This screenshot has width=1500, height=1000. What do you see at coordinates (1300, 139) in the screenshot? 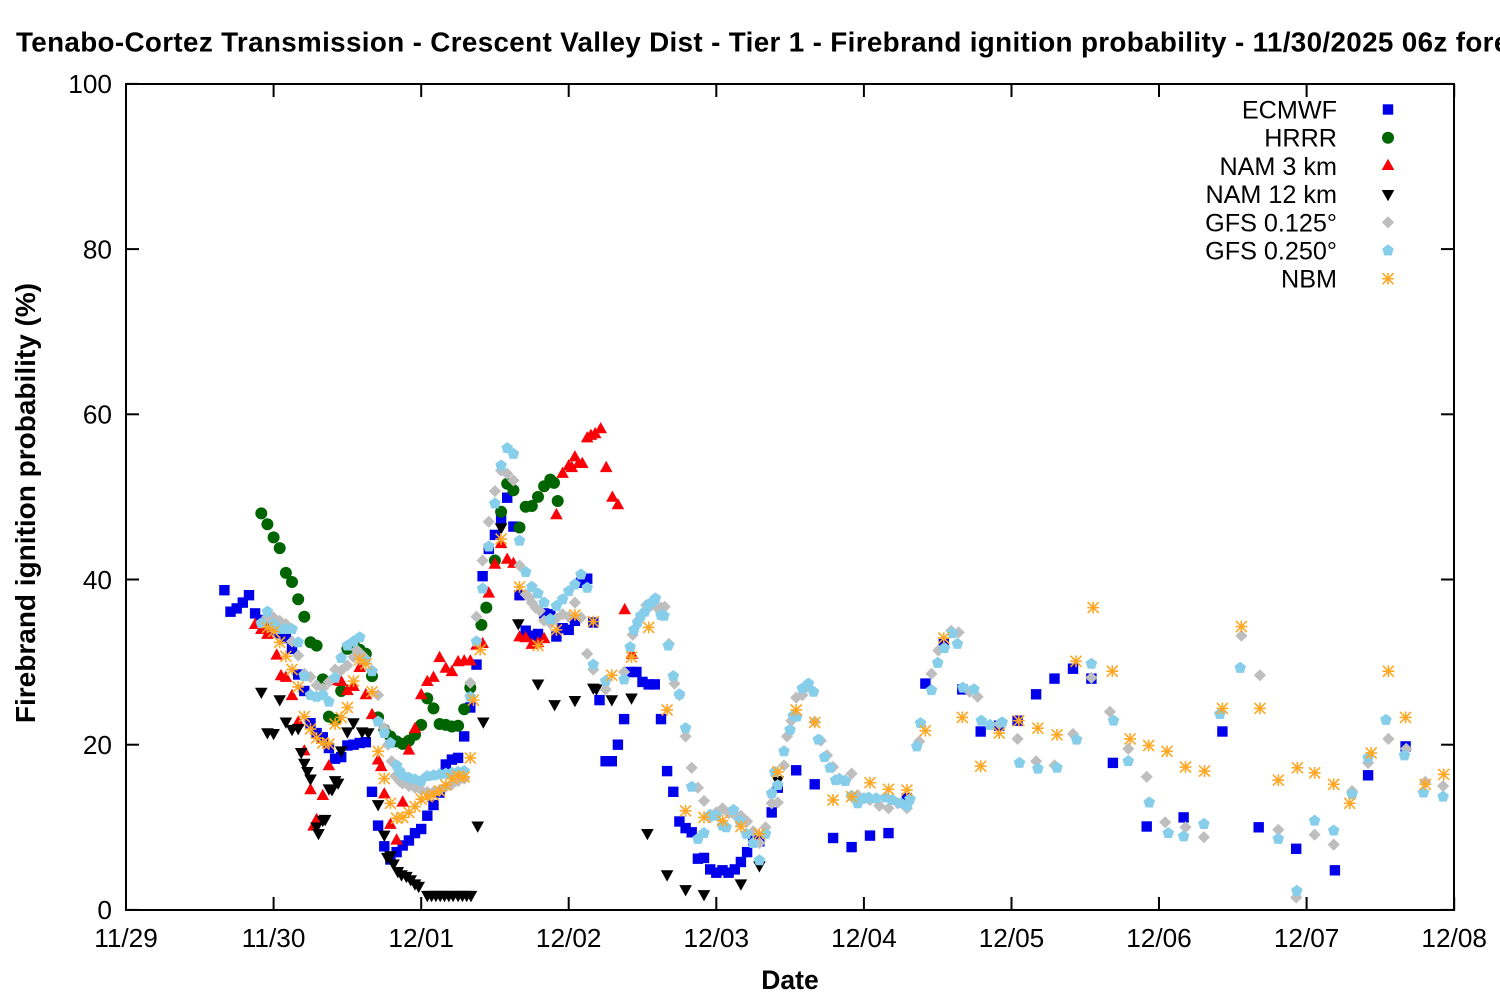
I see `svg-text: HRRR` at bounding box center [1300, 139].